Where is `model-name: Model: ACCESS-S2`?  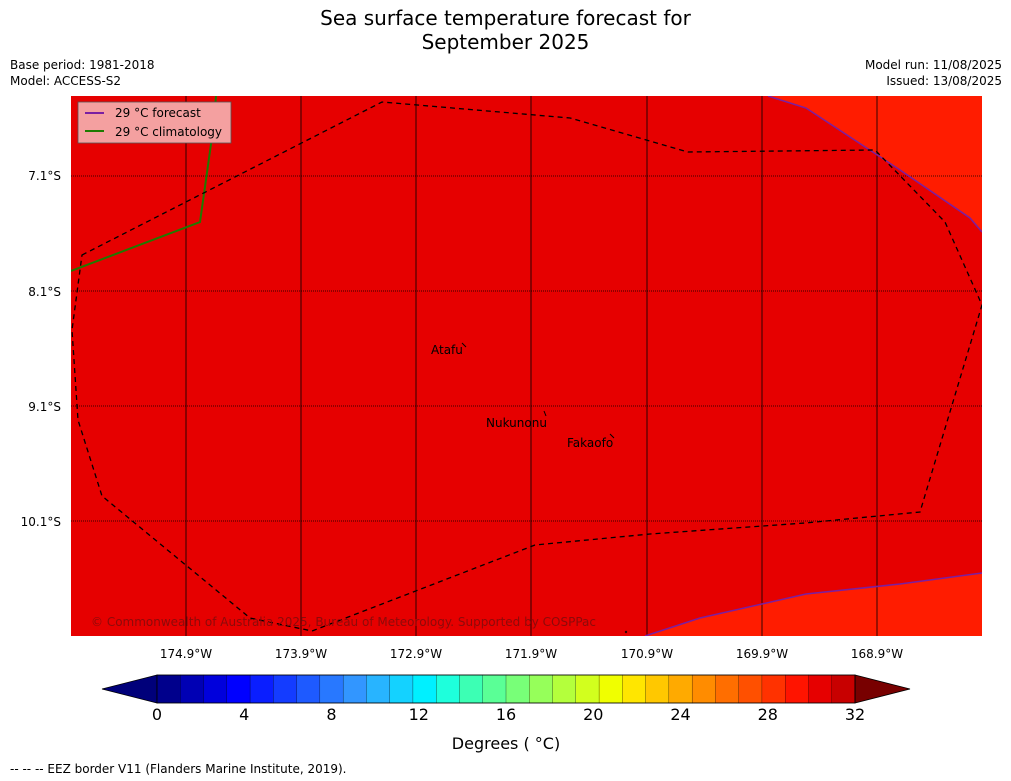
model-name: Model: ACCESS-S2 is located at coordinates (66, 81).